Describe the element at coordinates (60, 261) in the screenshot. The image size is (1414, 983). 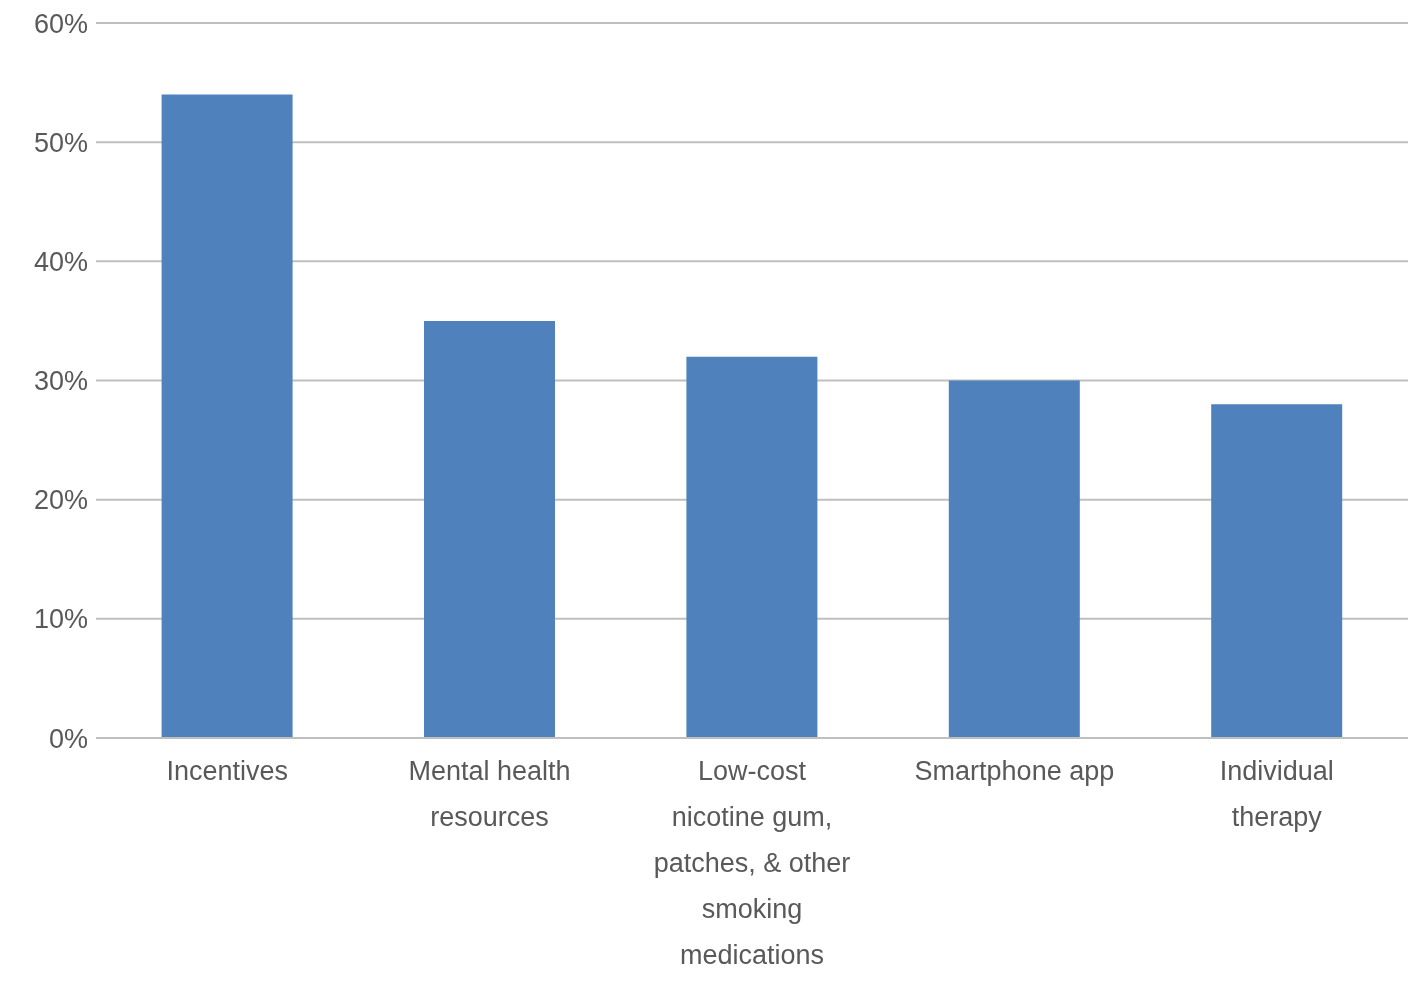
I see `y-tick-label: 40%` at that location.